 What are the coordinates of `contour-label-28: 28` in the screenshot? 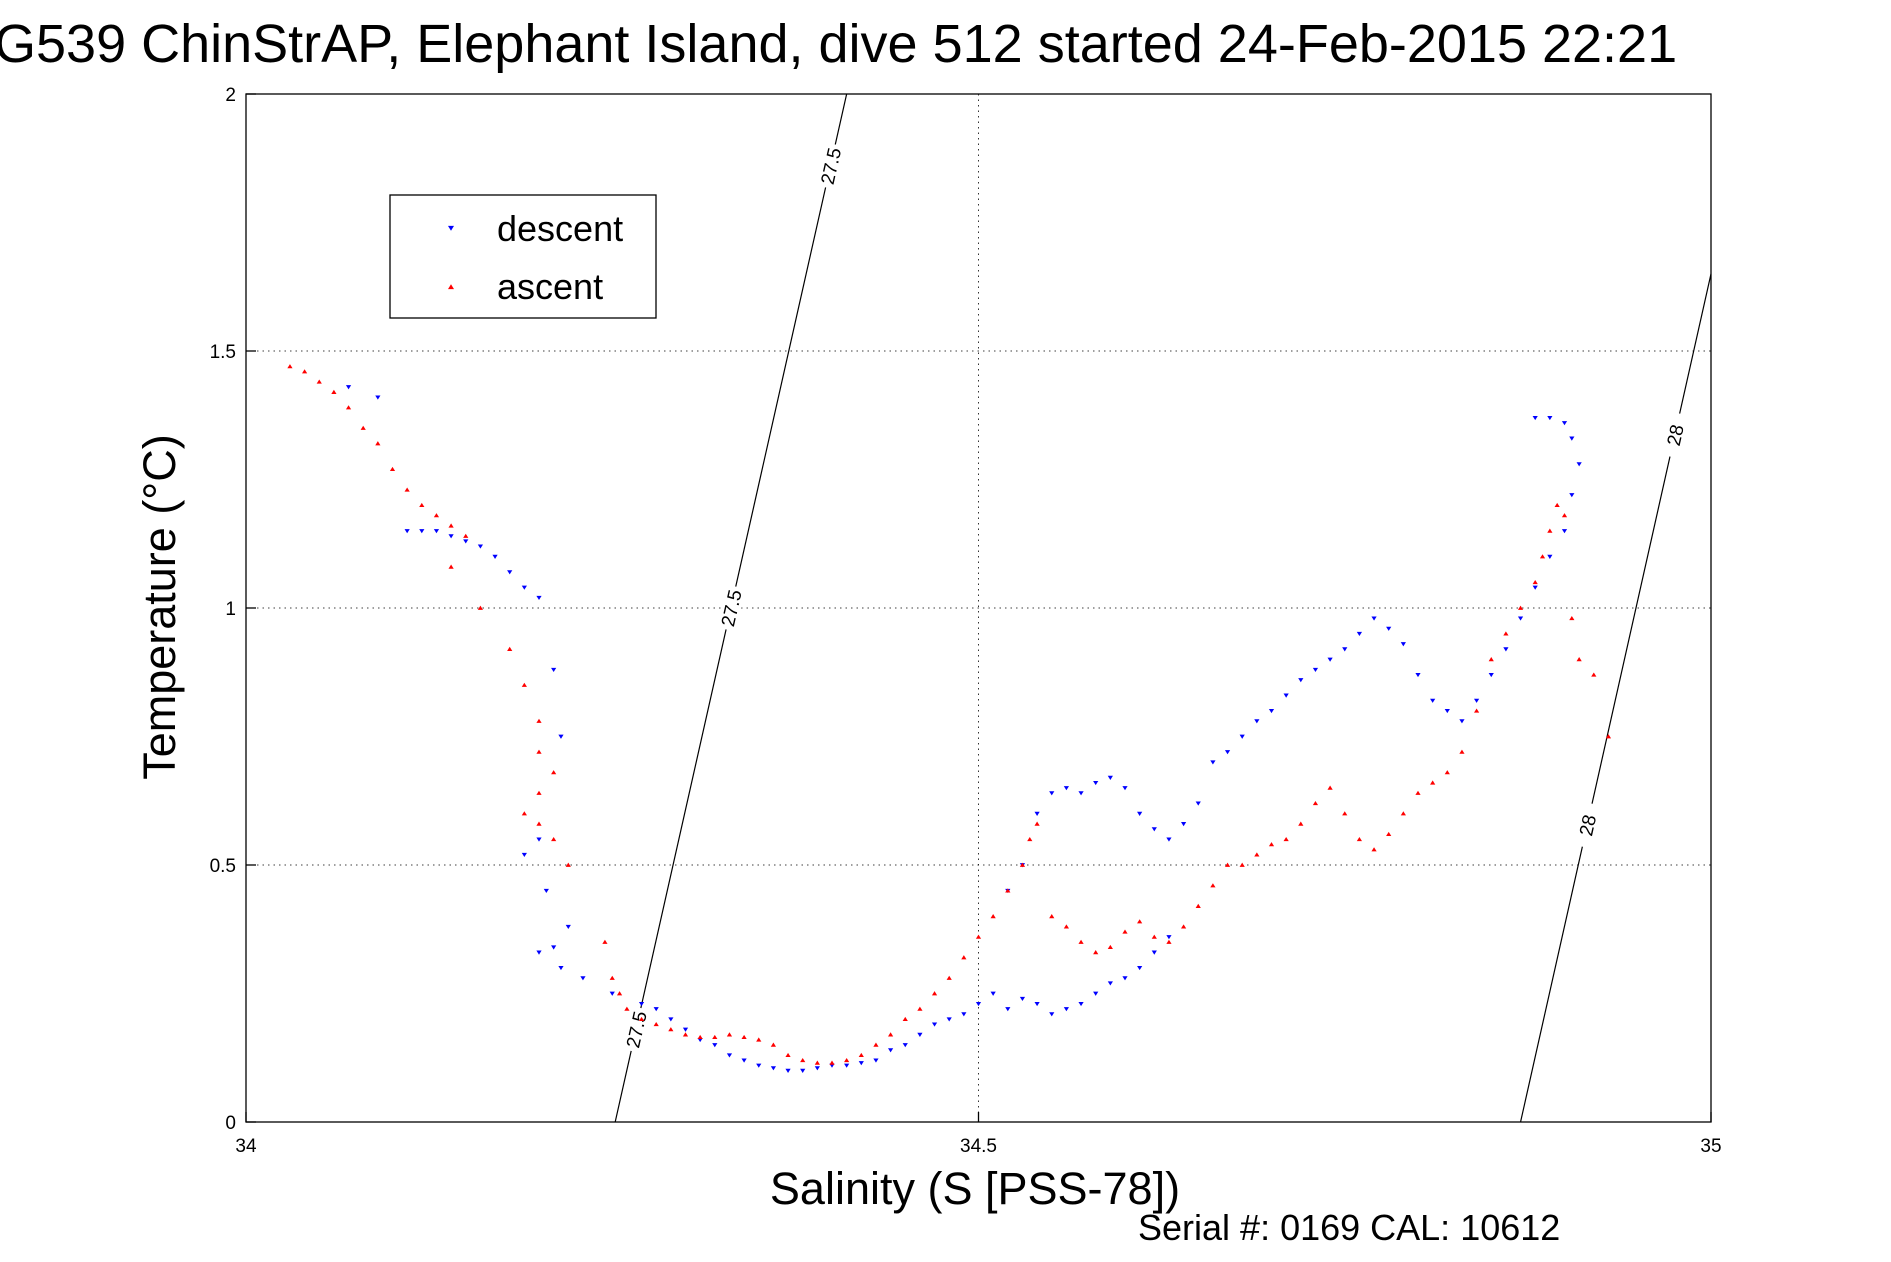 It's located at (1588, 825).